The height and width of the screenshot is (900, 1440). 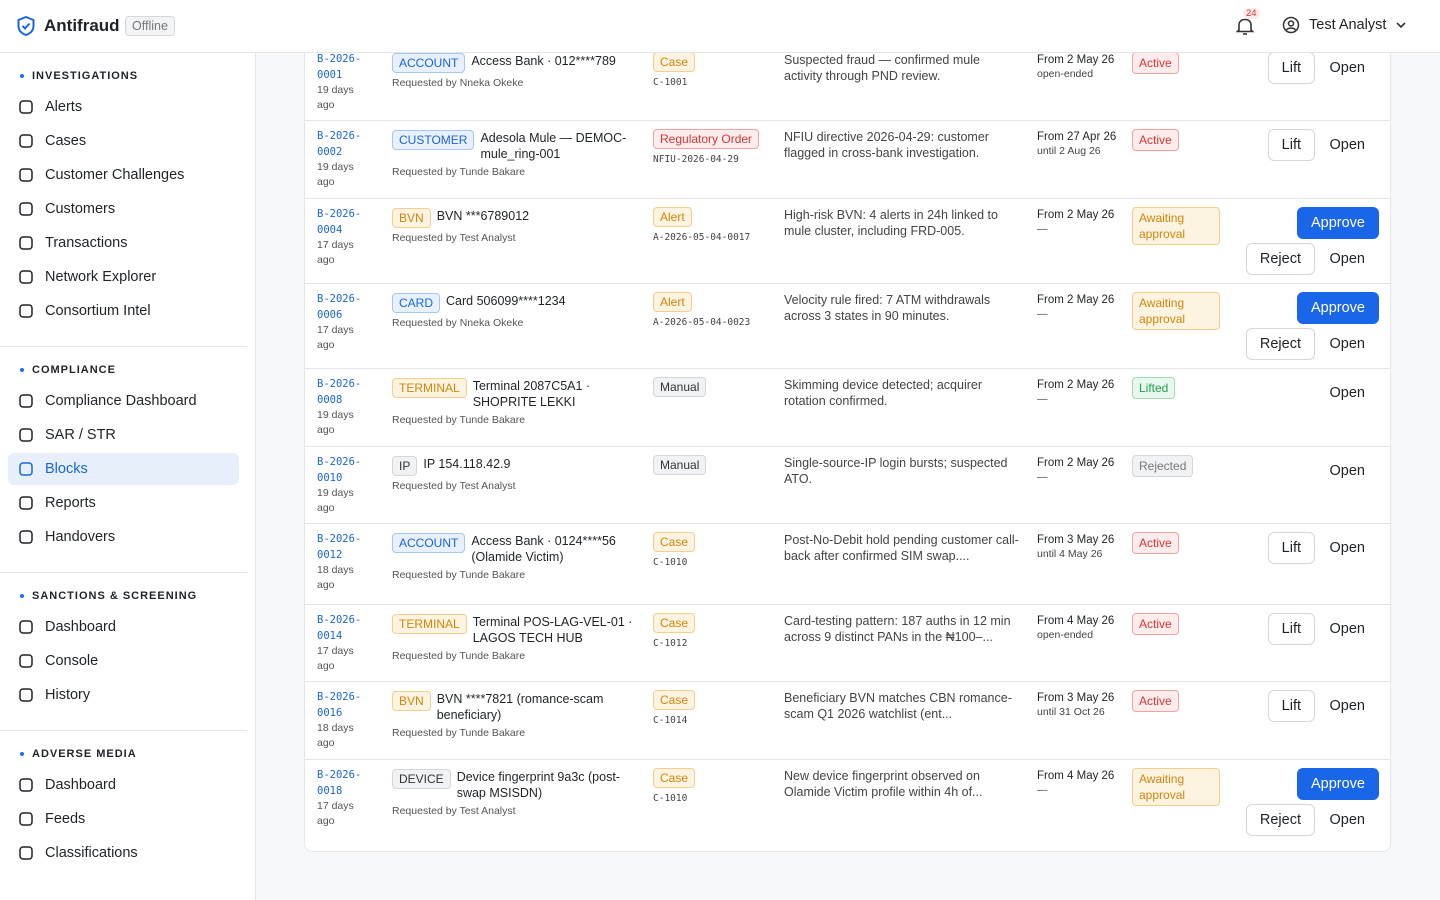 What do you see at coordinates (339, 144) in the screenshot?
I see `block-id: B-2026-0002` at bounding box center [339, 144].